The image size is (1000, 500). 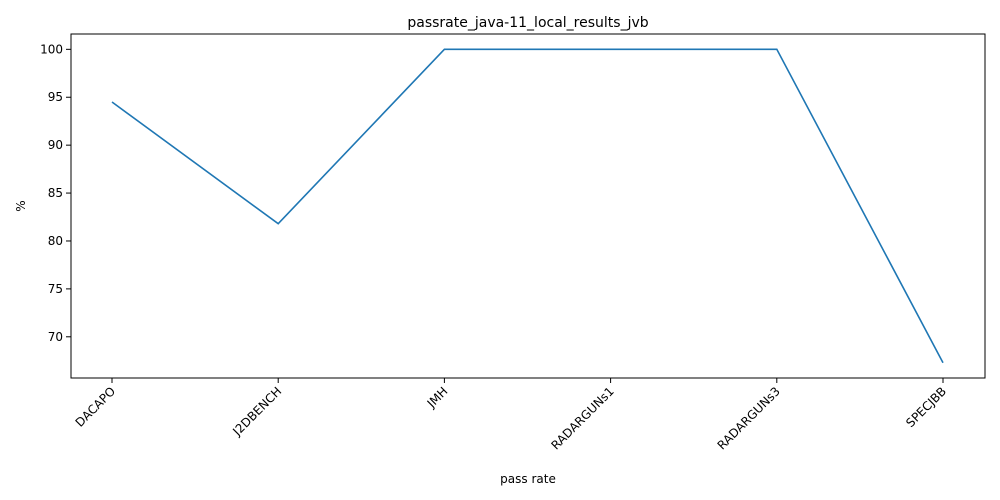 I want to click on y-tick-label: 75, so click(x=55, y=289).